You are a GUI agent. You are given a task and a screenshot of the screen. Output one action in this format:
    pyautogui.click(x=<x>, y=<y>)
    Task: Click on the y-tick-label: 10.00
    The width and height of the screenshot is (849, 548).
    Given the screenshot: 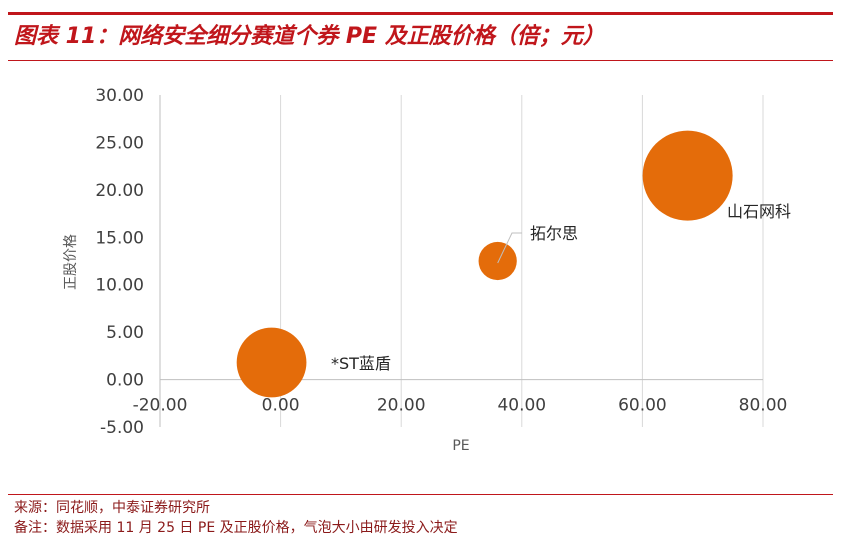 What is the action you would take?
    pyautogui.click(x=119, y=286)
    